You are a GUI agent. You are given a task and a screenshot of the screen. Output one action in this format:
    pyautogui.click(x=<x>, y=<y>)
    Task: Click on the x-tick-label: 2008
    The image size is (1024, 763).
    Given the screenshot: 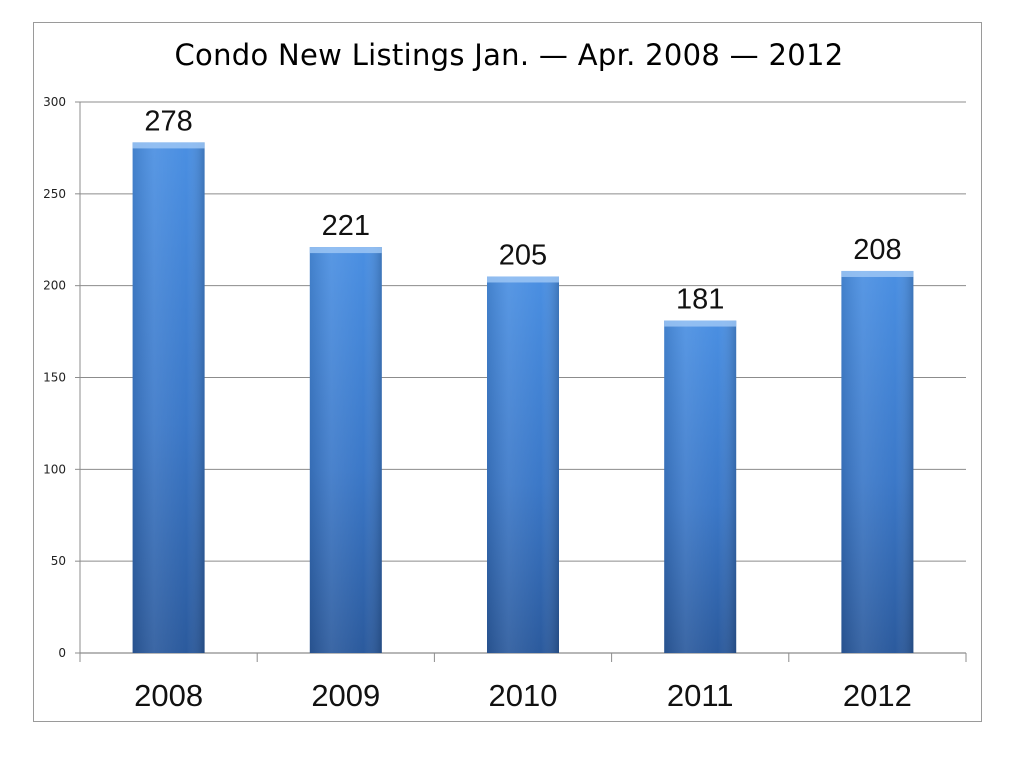 What is the action you would take?
    pyautogui.click(x=168, y=695)
    